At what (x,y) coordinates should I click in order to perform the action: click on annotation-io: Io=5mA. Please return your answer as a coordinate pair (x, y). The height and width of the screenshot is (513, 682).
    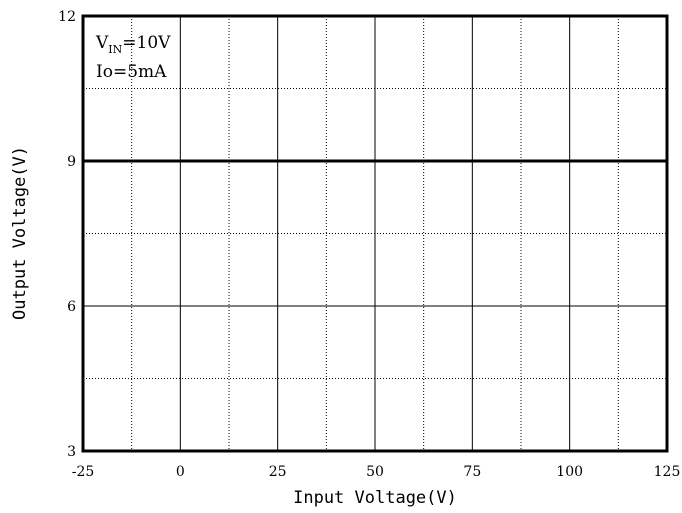
    Looking at the image, I should click on (131, 72).